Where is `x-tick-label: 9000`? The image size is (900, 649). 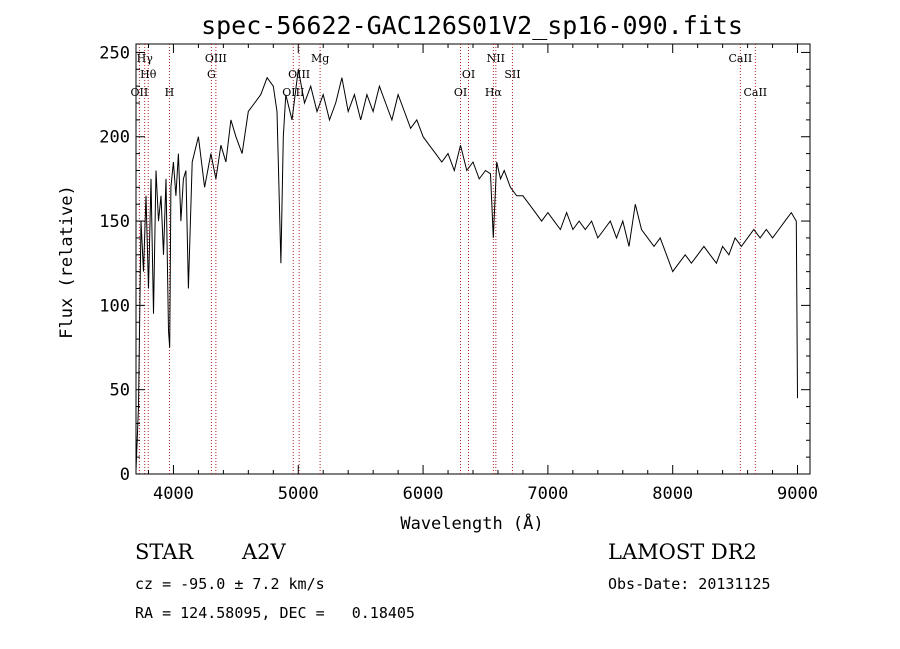
x-tick-label: 9000 is located at coordinates (797, 494).